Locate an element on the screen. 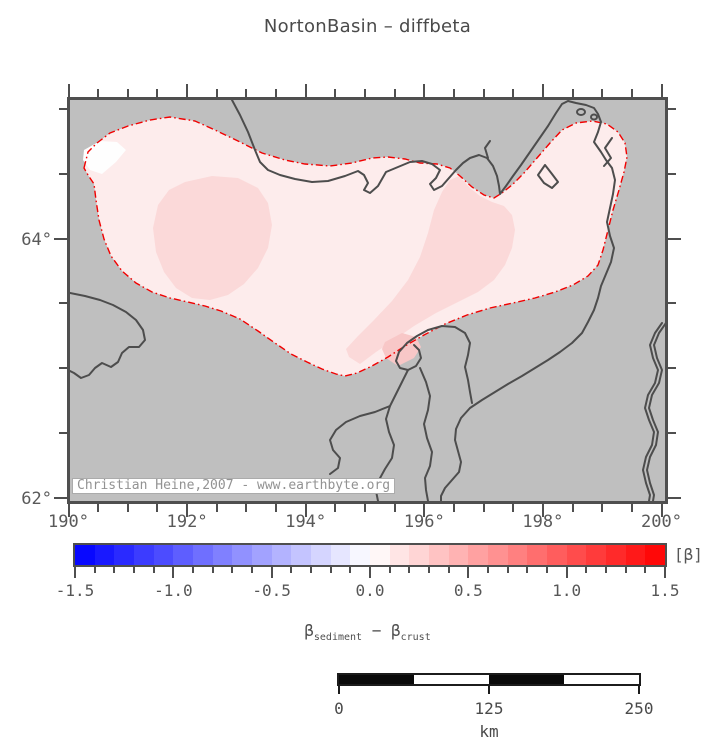  beta-crust-symbol: β is located at coordinates (395, 630).